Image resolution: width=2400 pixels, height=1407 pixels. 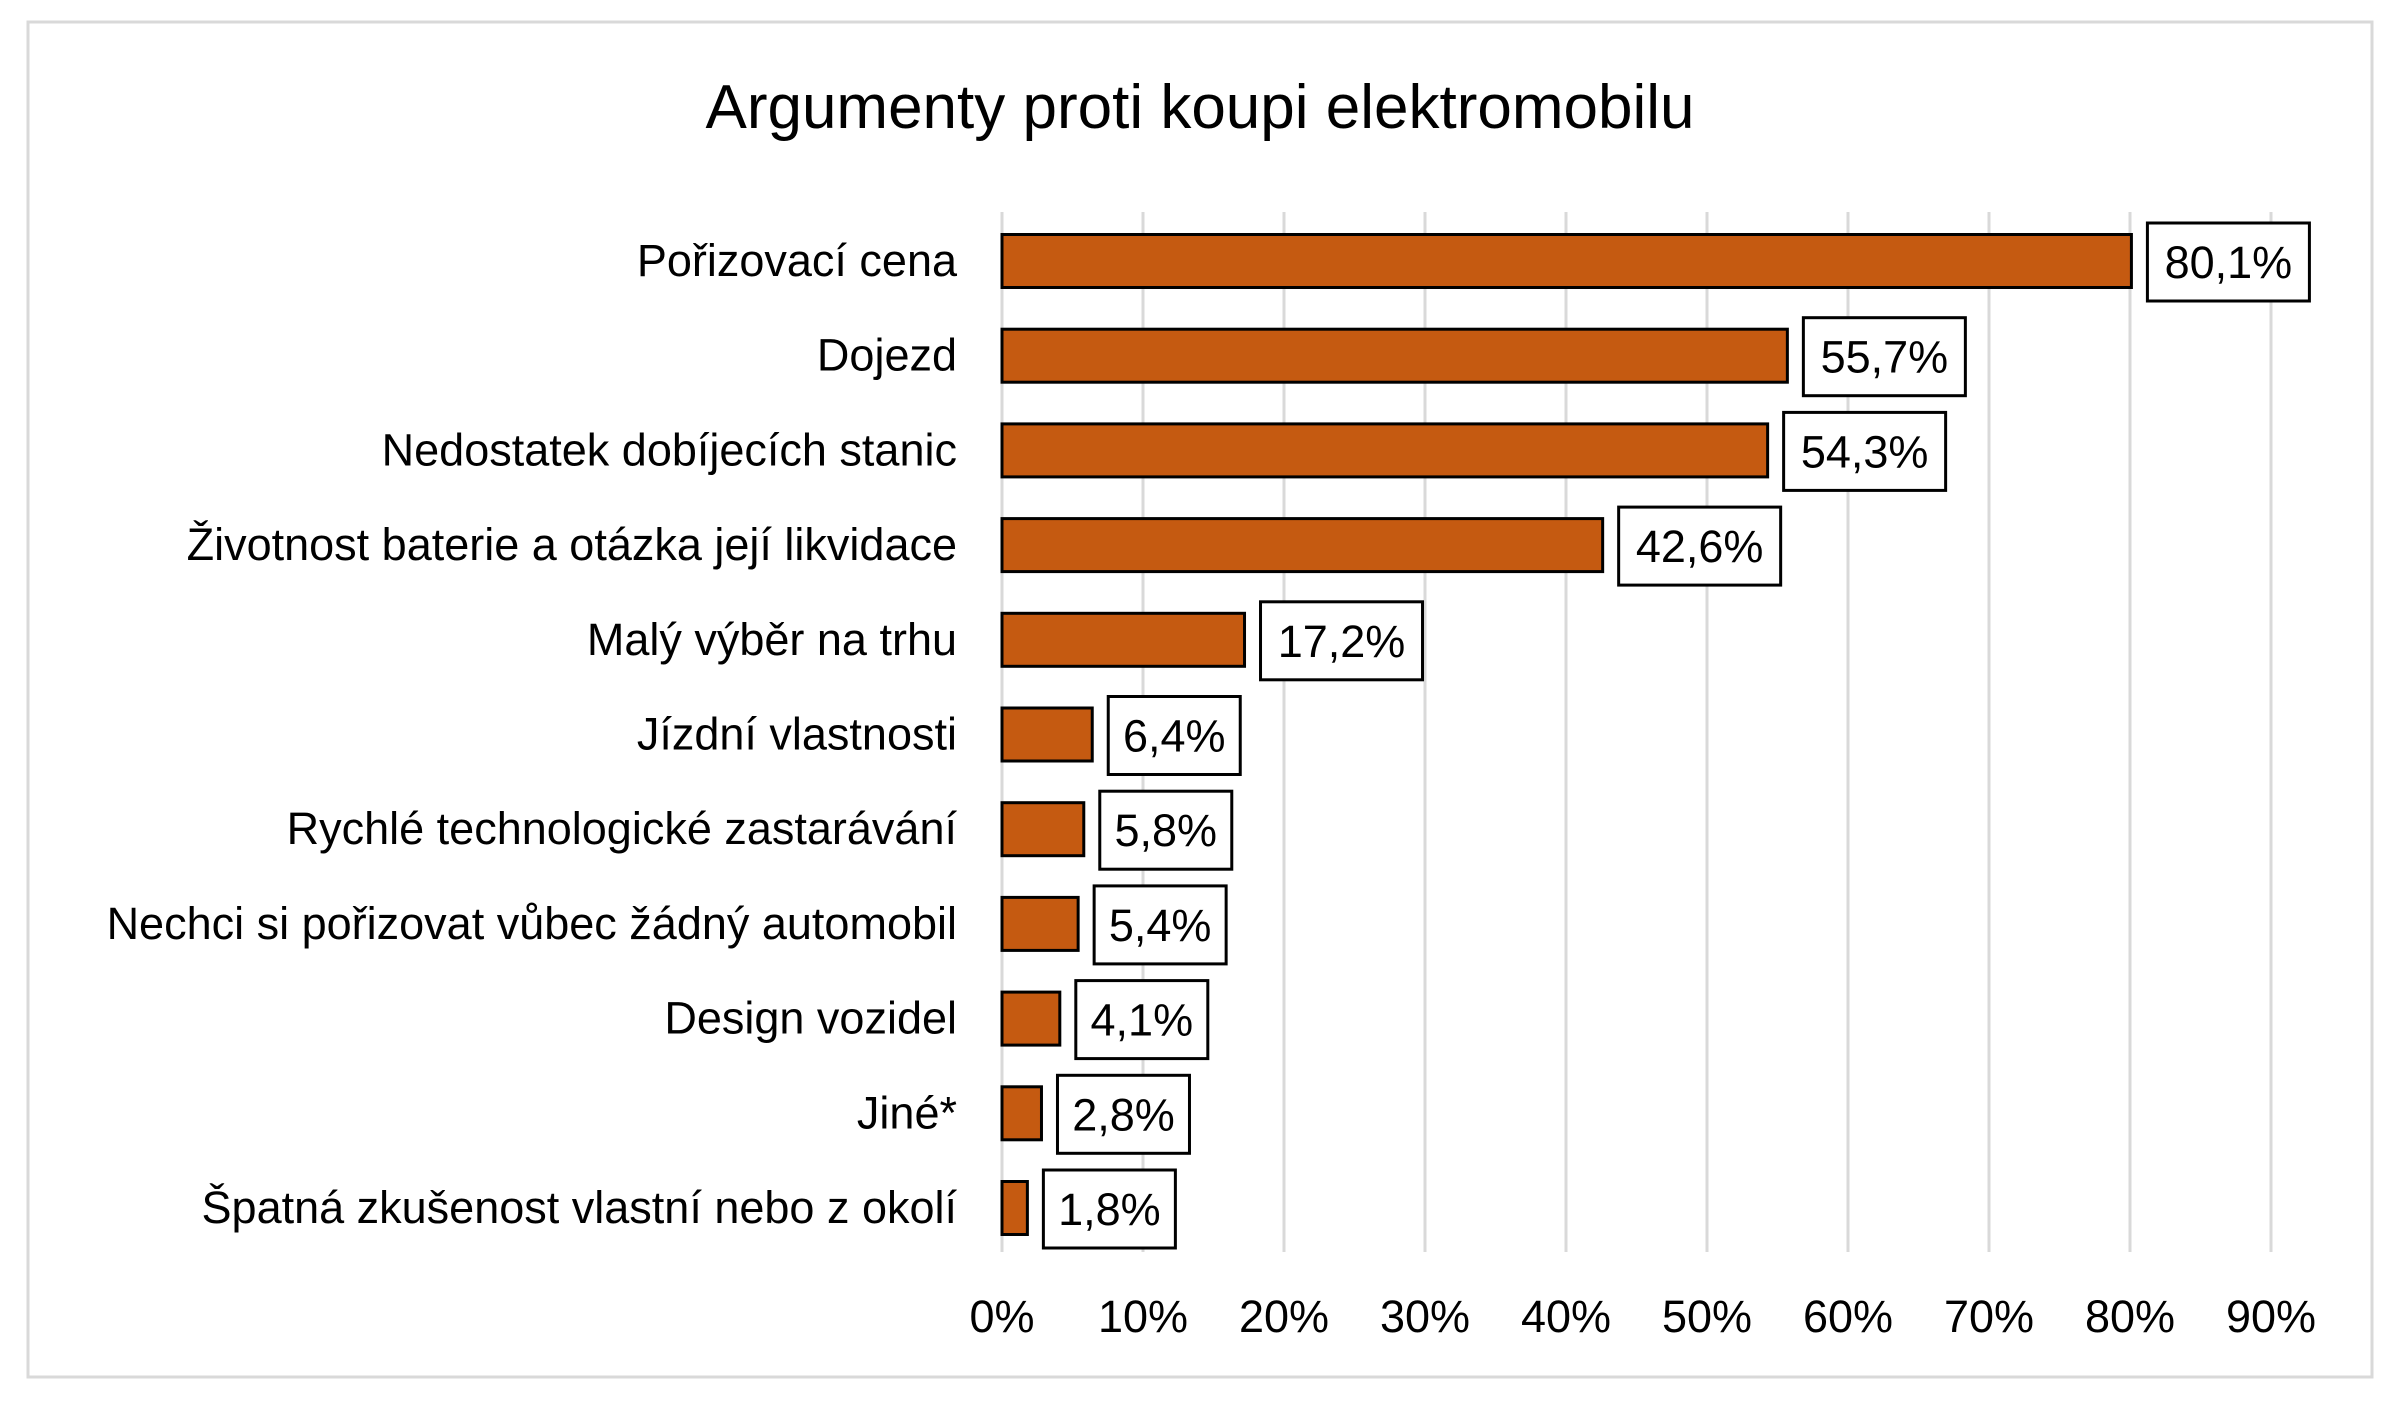 What do you see at coordinates (1001, 1316) in the screenshot?
I see `x-tick-label: 0%` at bounding box center [1001, 1316].